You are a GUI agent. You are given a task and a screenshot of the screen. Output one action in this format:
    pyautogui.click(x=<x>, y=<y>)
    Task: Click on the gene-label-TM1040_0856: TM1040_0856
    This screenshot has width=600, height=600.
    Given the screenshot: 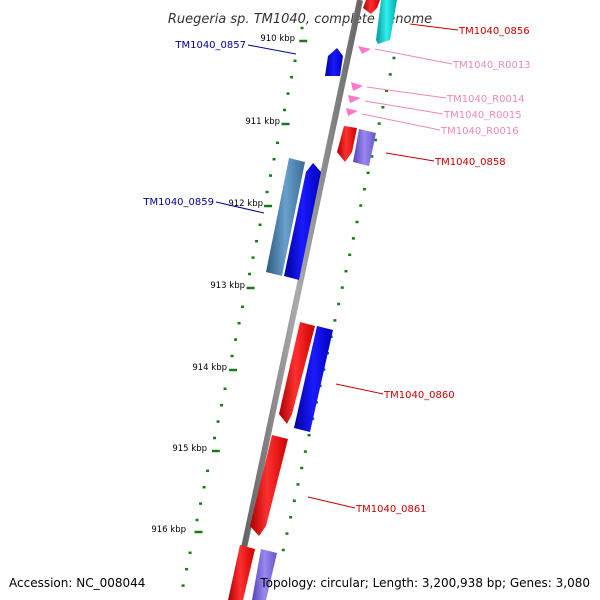 What is the action you would take?
    pyautogui.click(x=494, y=31)
    